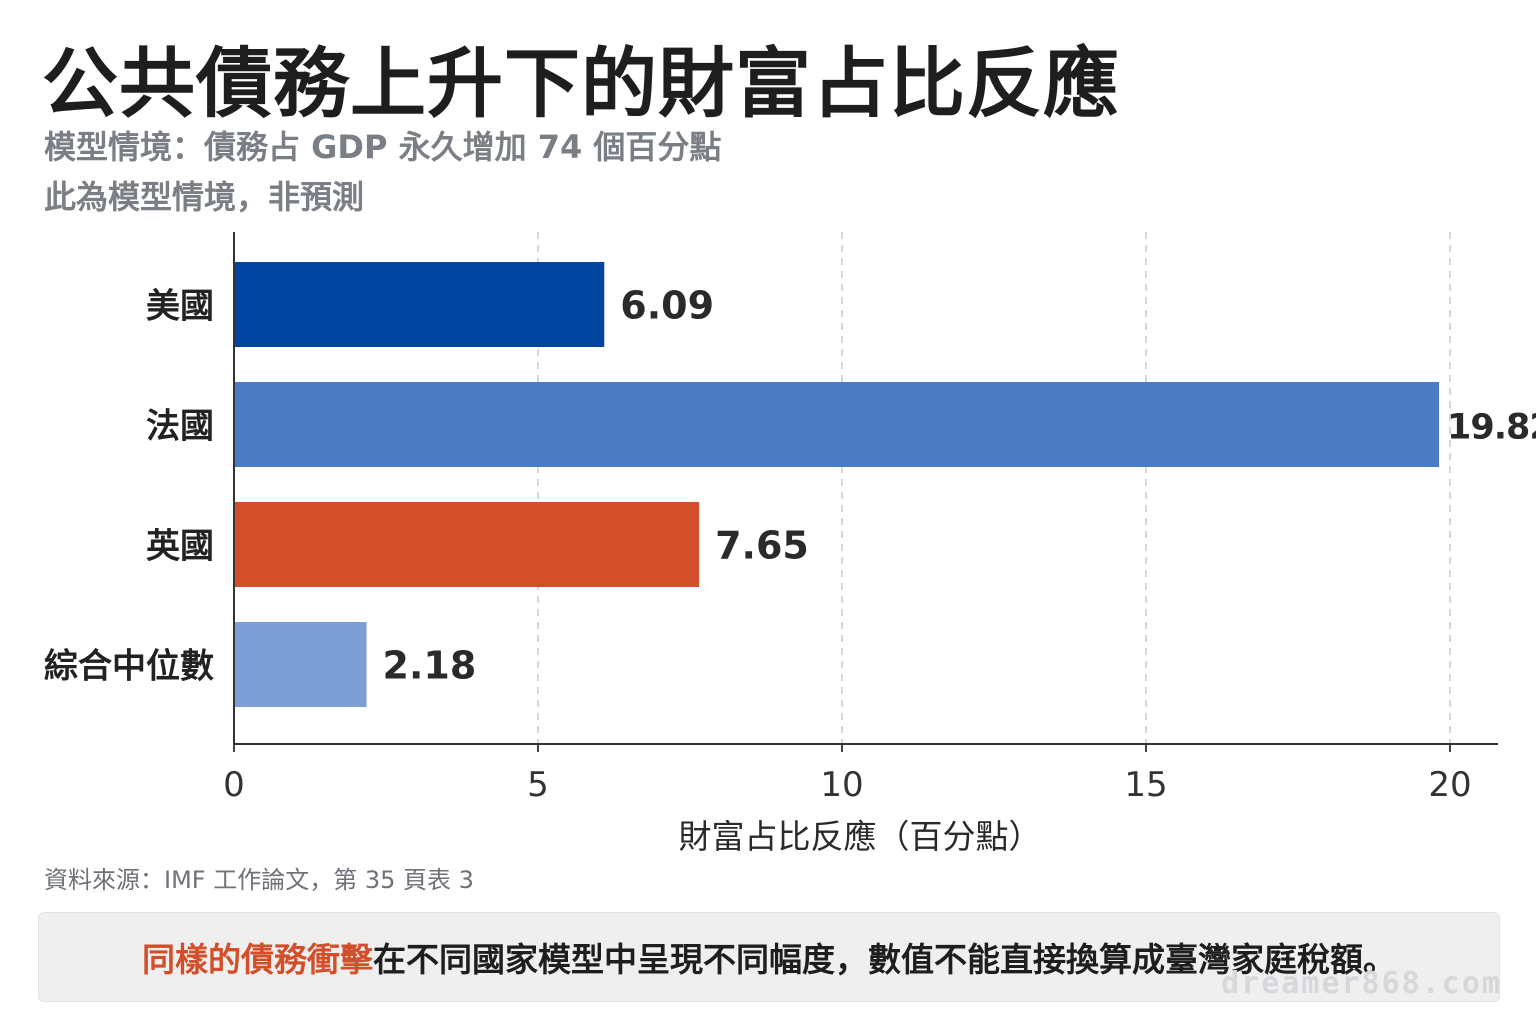  What do you see at coordinates (1491, 428) in the screenshot?
I see `data-label: 19.82` at bounding box center [1491, 428].